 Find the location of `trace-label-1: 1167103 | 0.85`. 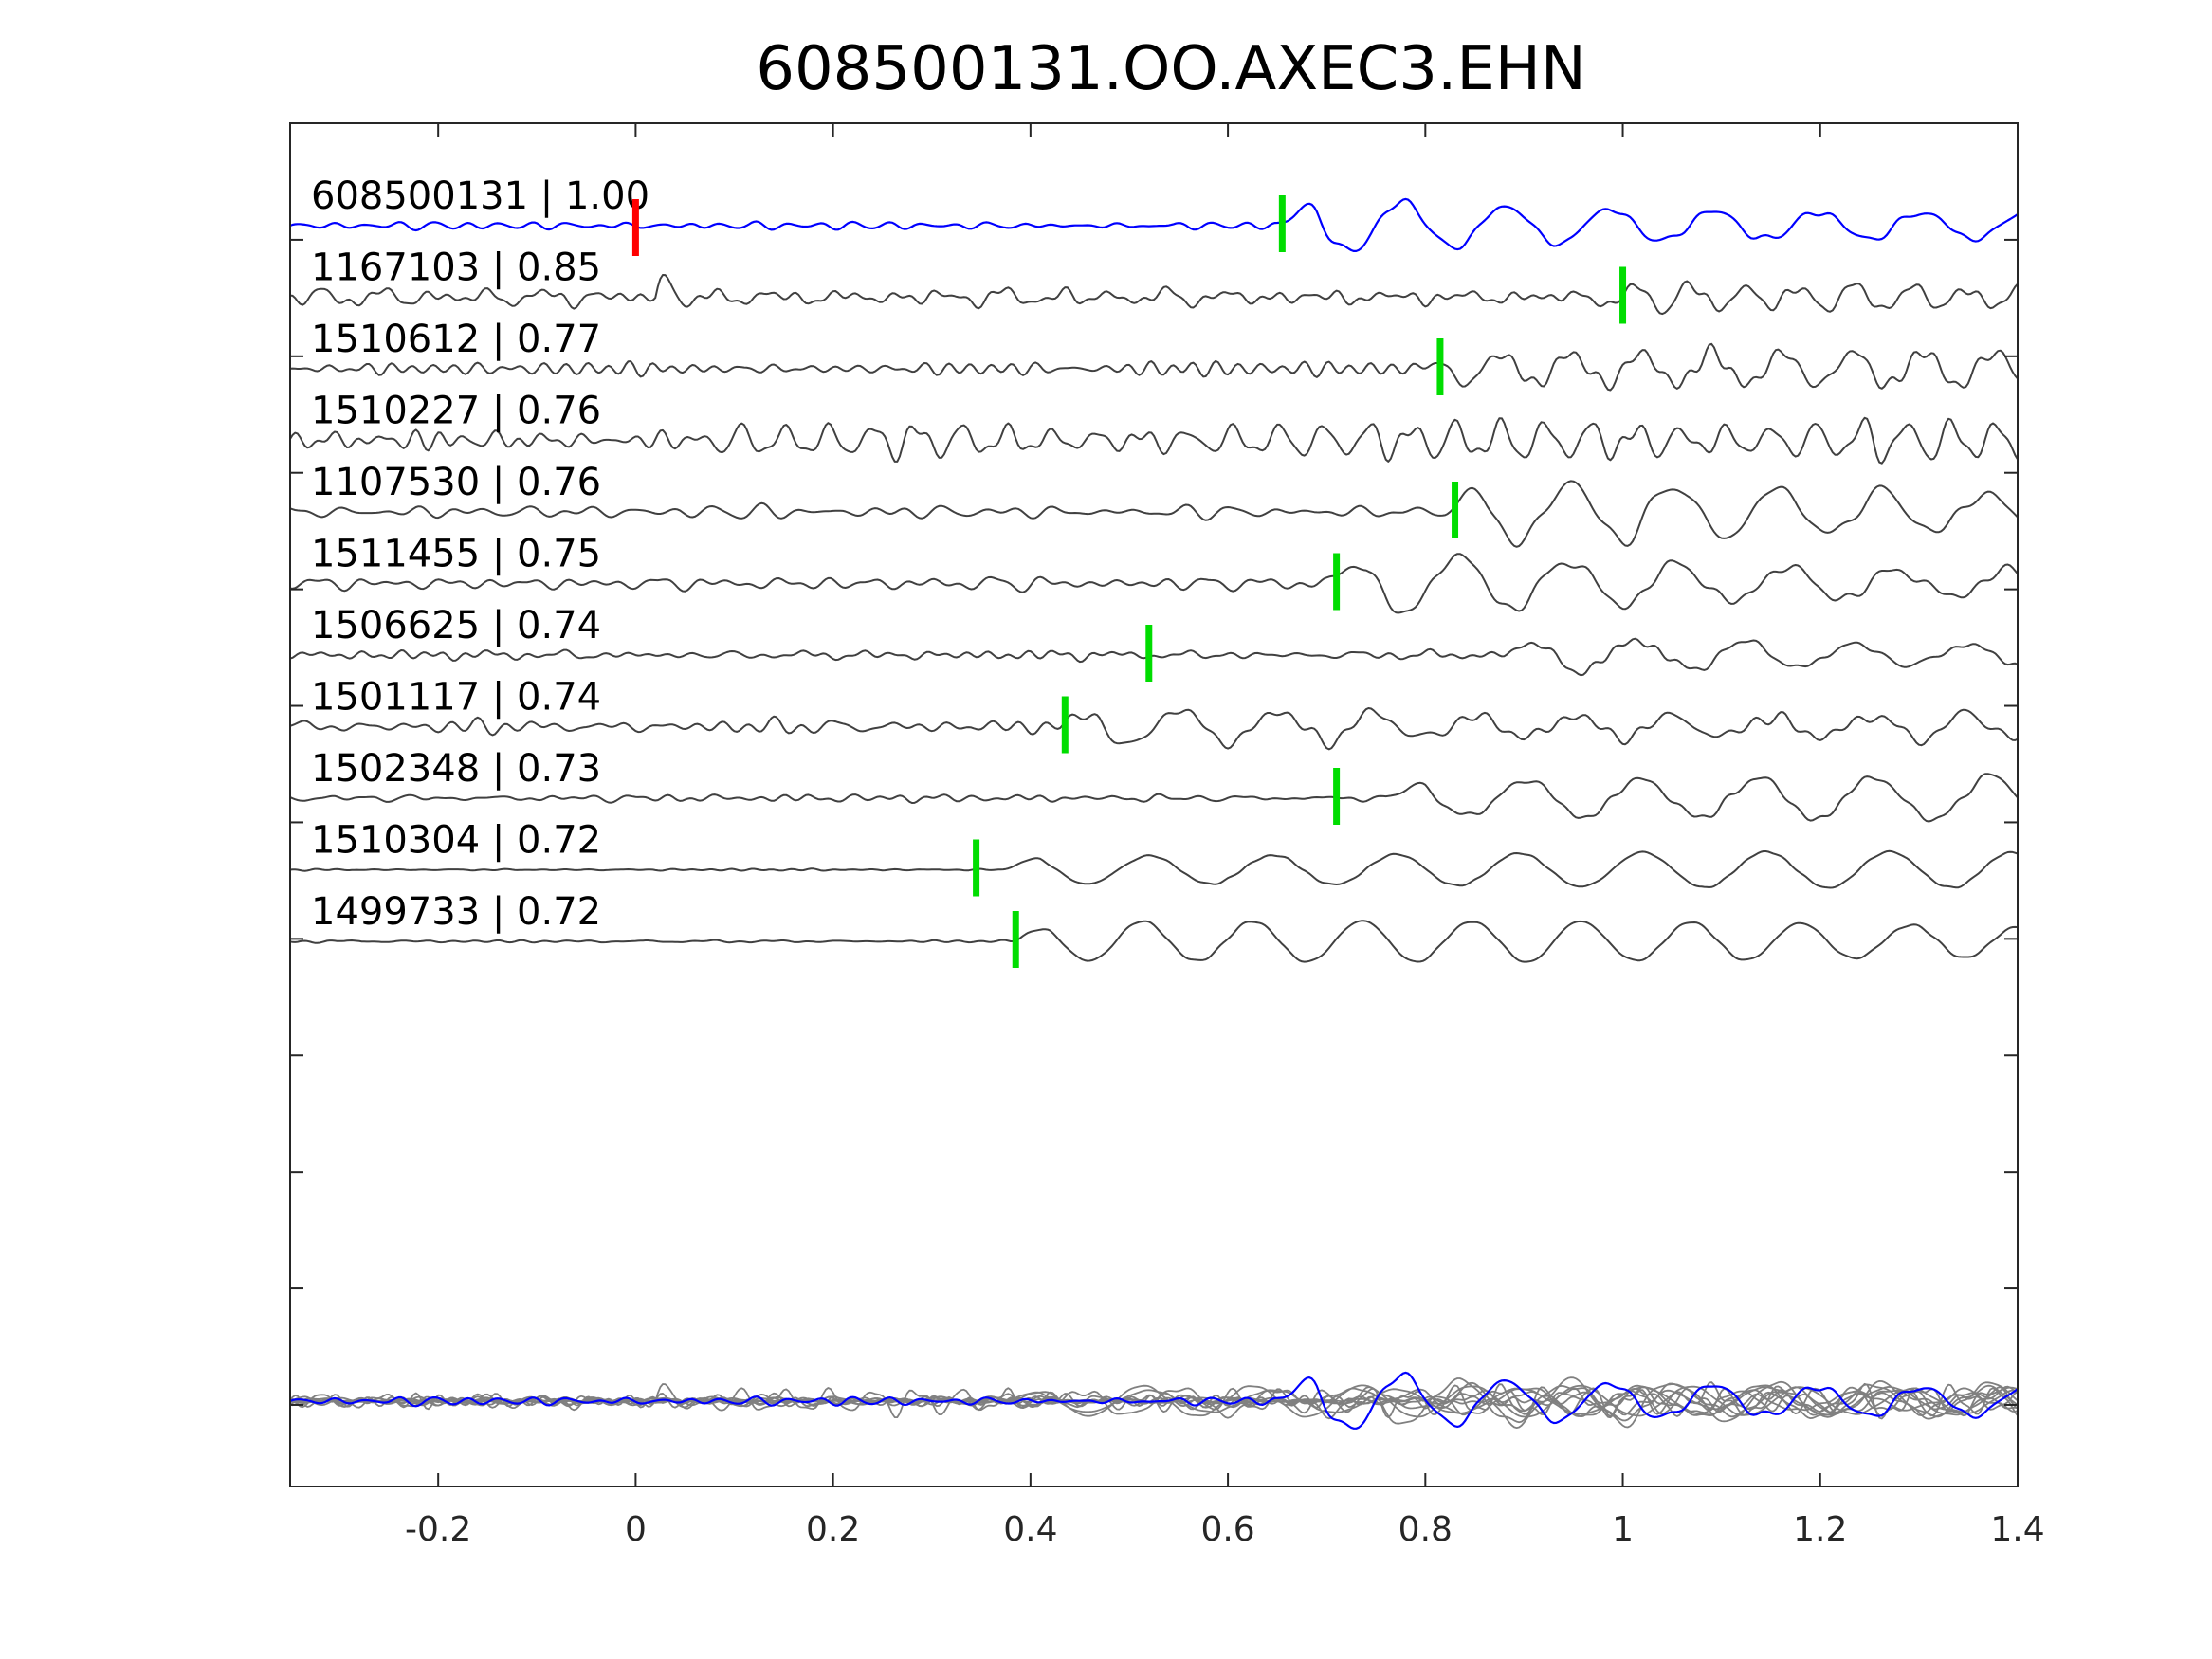

trace-label-1: 1167103 | 0.85 is located at coordinates (456, 268).